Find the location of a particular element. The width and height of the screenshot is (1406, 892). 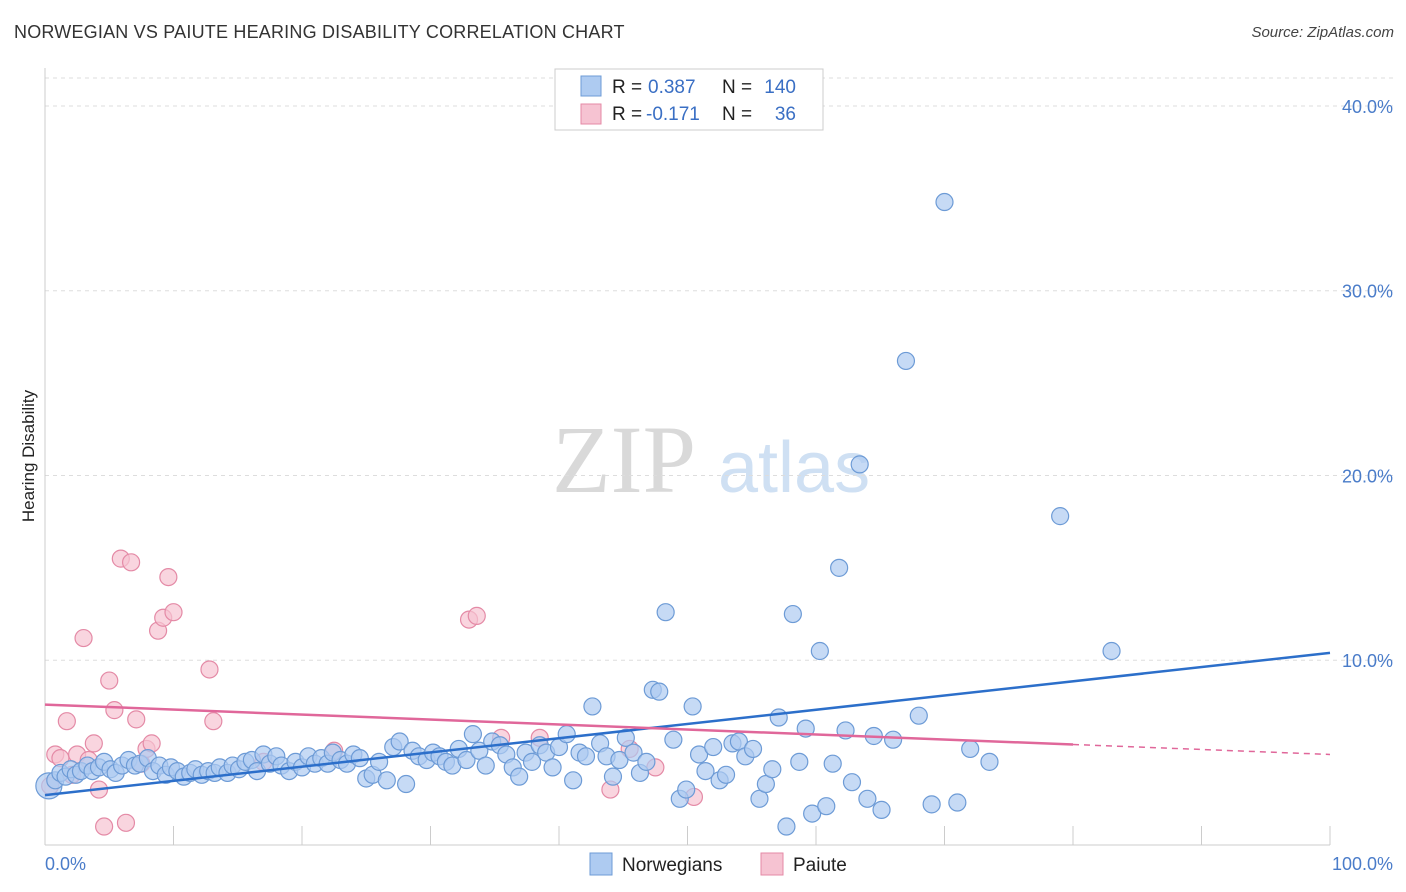

legend-r-value-1: 0.387 is located at coordinates (672, 87).